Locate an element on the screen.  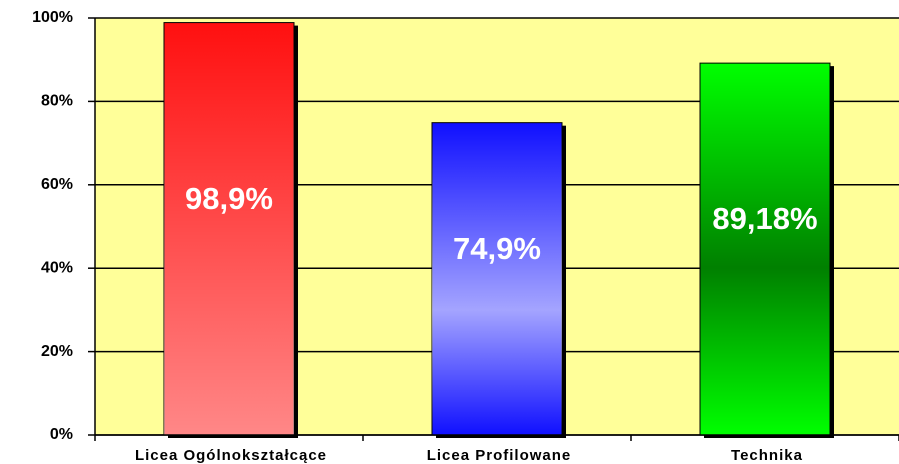
x-tick-label: Technika is located at coordinates (767, 455).